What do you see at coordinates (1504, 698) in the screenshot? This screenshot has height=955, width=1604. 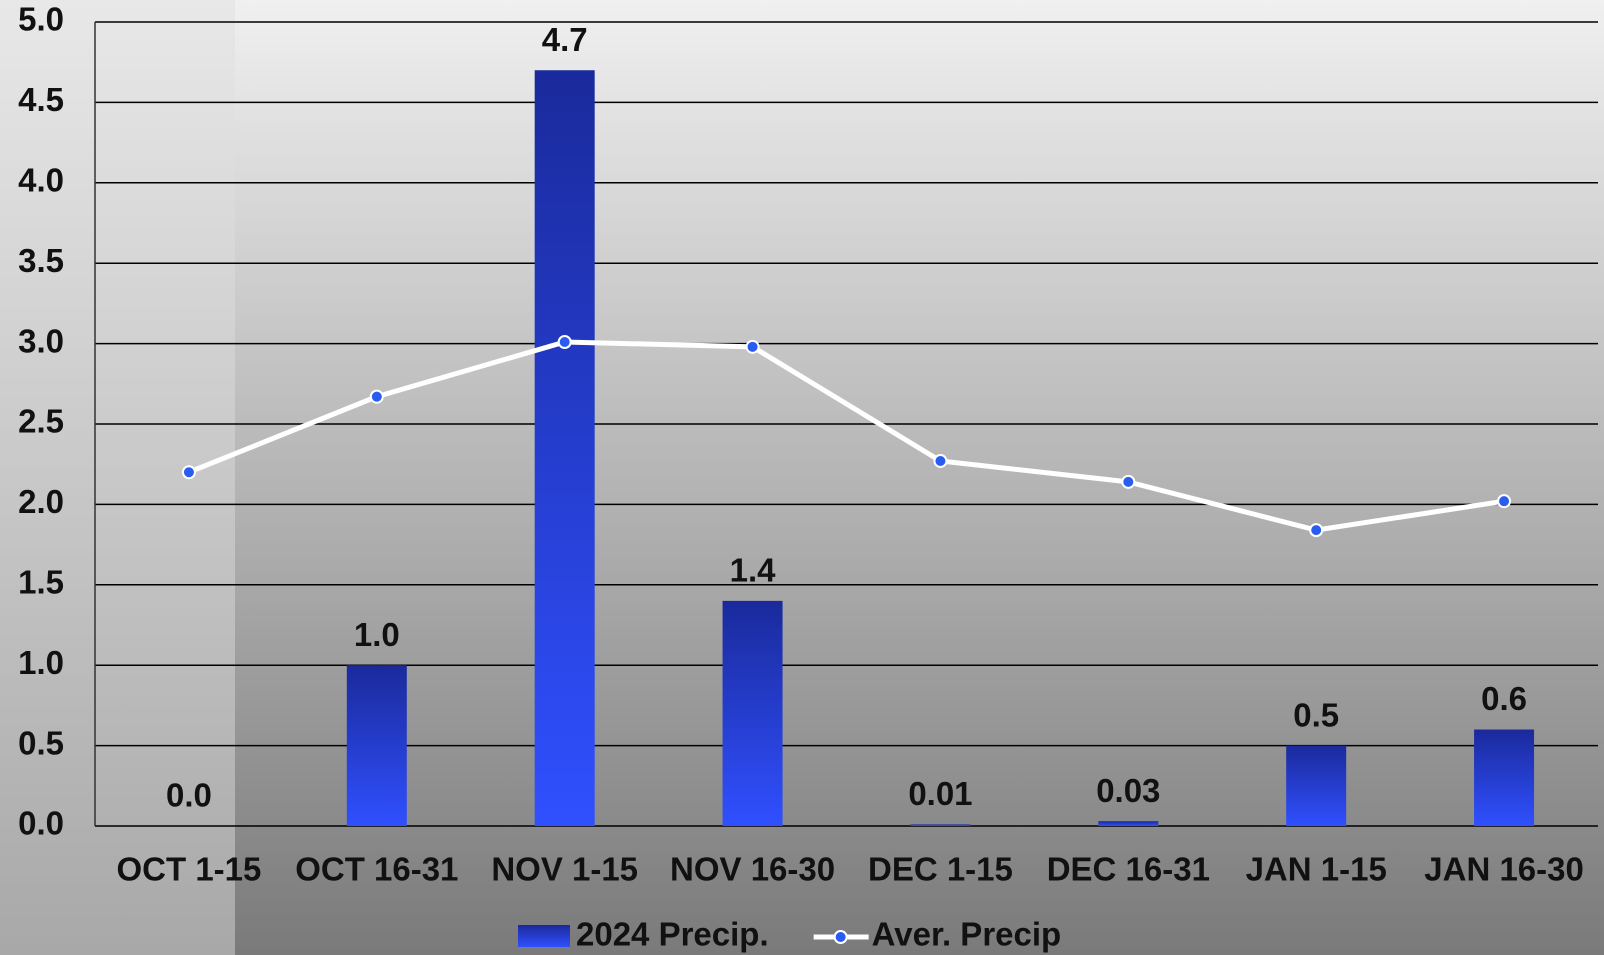 I see `data-label: 0.6` at bounding box center [1504, 698].